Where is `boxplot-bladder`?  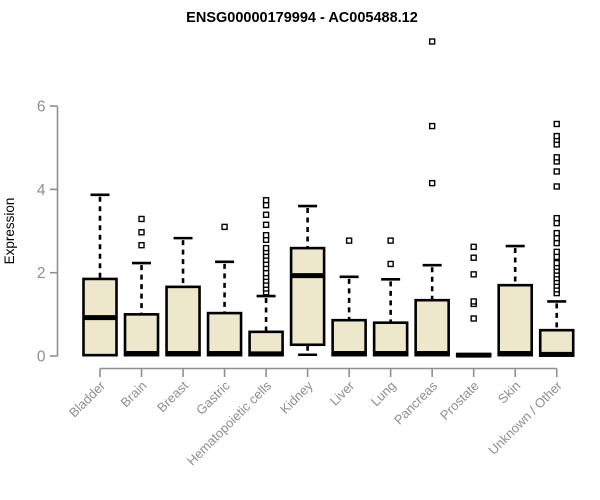
boxplot-bladder is located at coordinates (100, 275).